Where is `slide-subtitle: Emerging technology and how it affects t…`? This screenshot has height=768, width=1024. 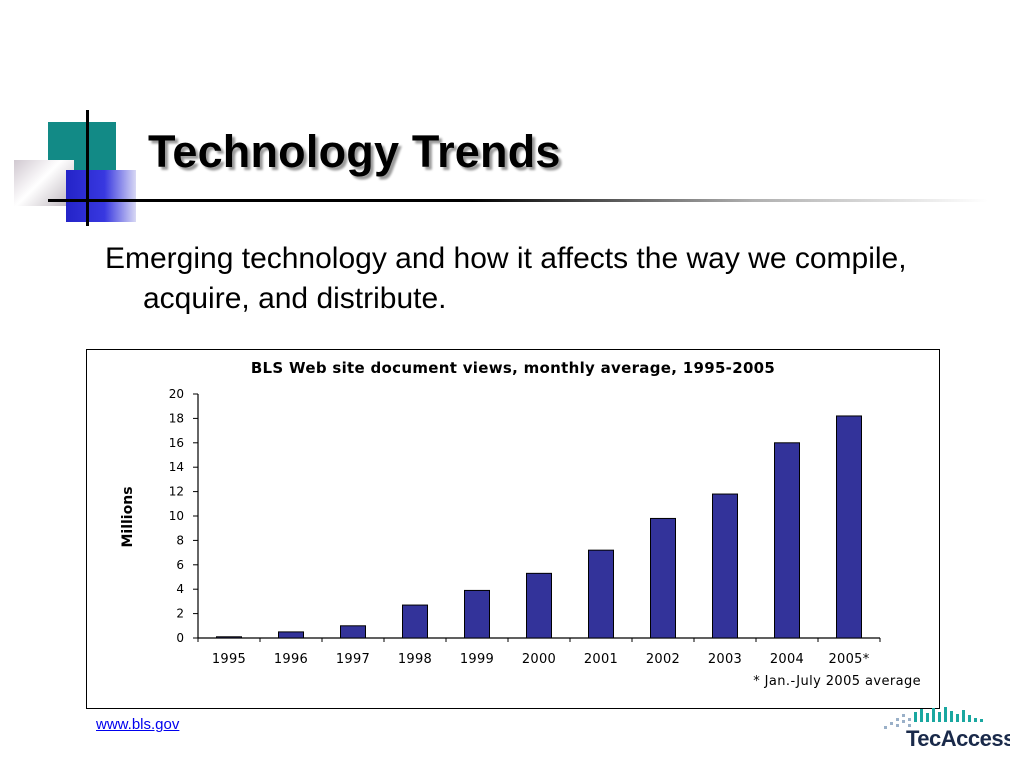 slide-subtitle: Emerging technology and how it affects t… is located at coordinates (506, 278).